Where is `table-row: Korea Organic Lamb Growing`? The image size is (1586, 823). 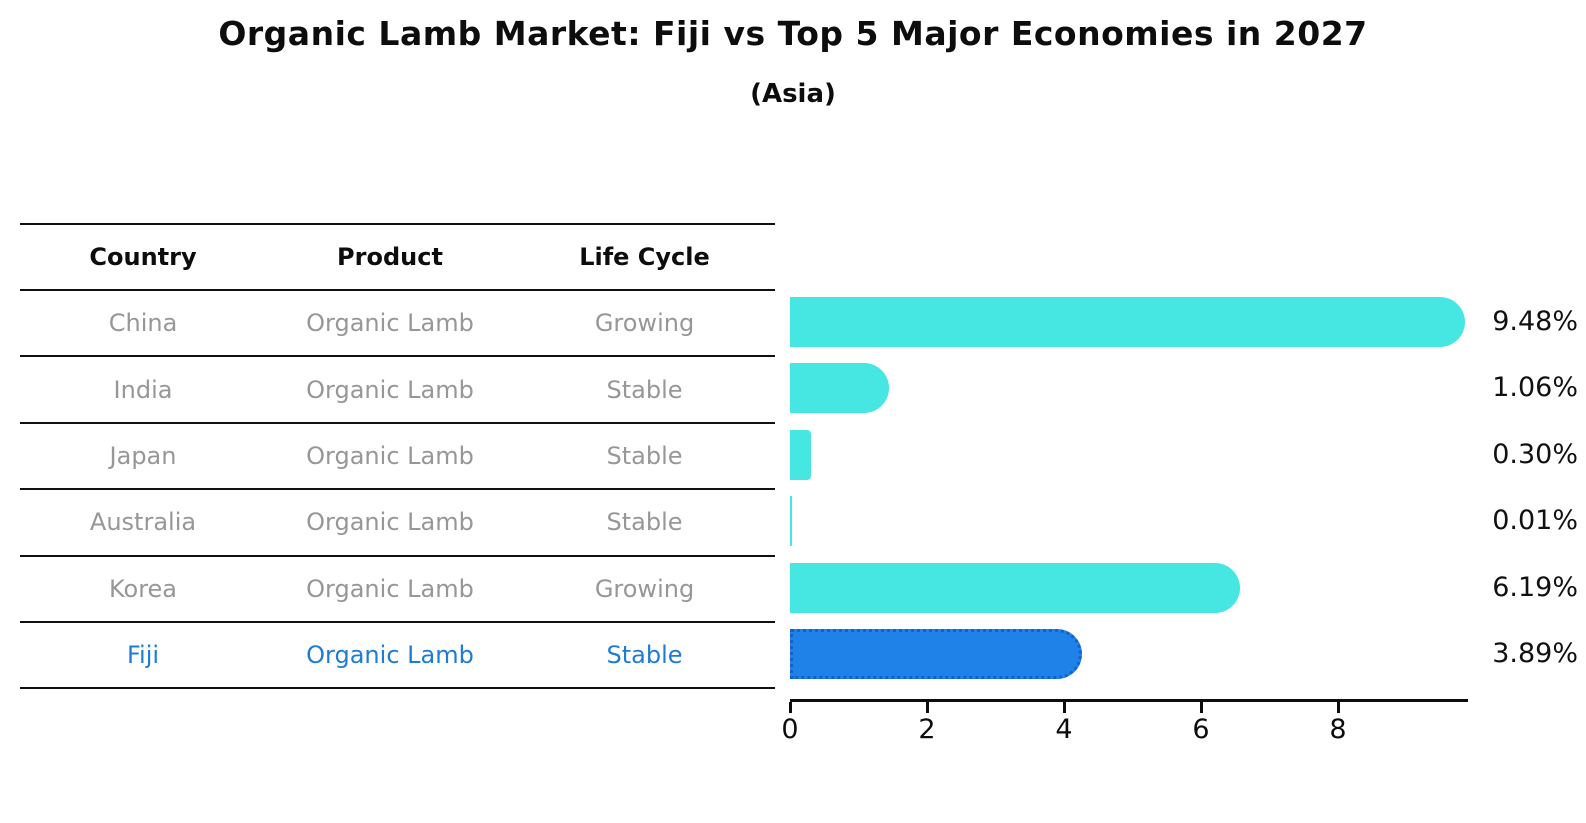
table-row: Korea Organic Lamb Growing is located at coordinates (397, 590).